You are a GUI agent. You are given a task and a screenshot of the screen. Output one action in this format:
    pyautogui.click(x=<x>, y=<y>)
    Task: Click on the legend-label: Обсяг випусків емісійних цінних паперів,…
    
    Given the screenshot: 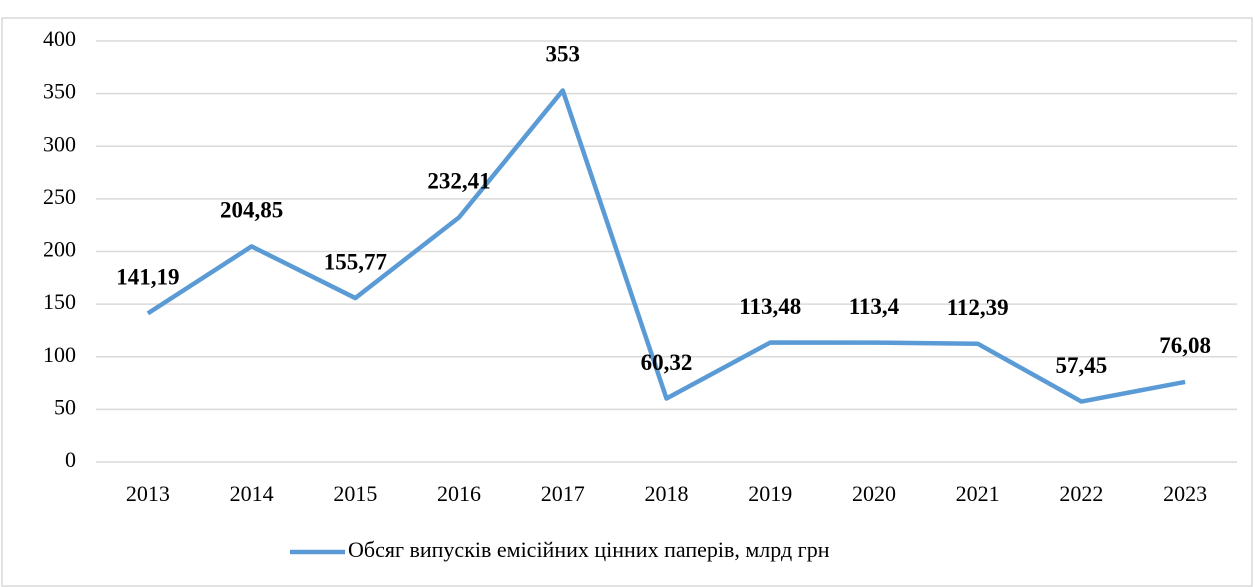 What is the action you would take?
    pyautogui.click(x=589, y=549)
    